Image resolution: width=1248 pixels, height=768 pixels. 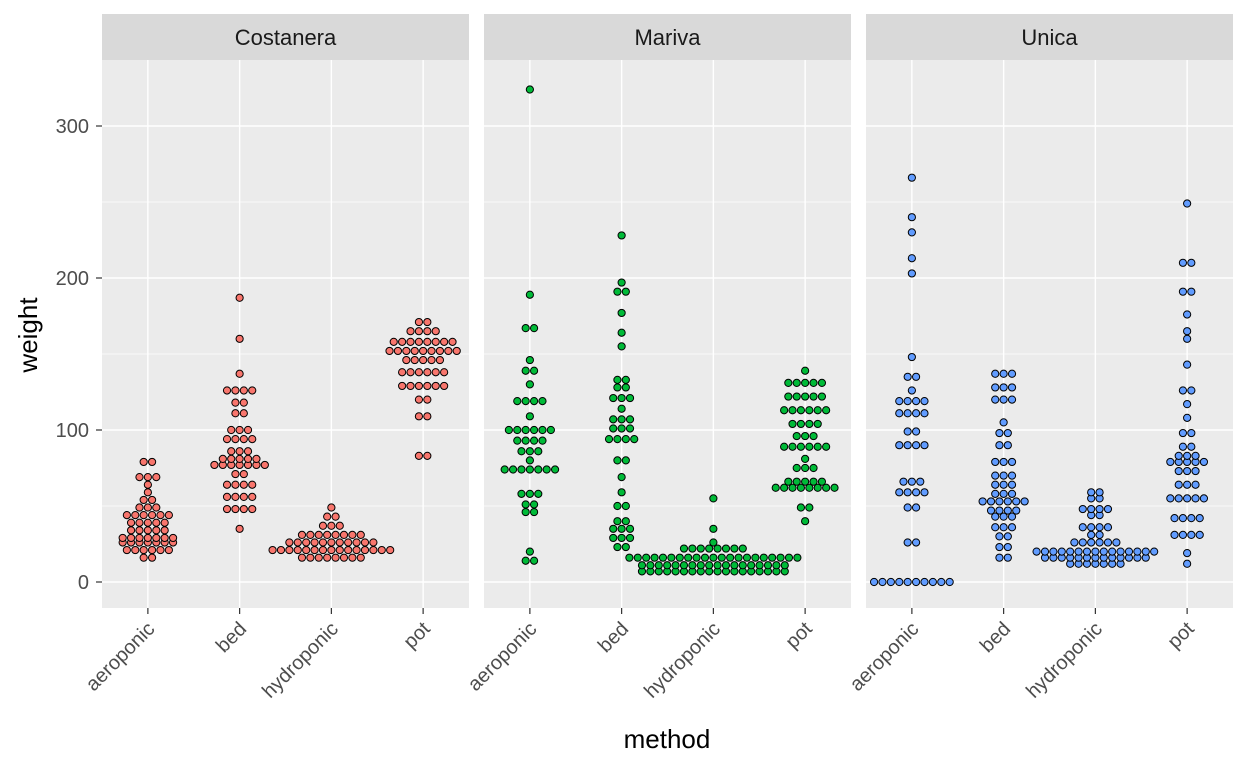 I want to click on x-tick-label: pot, so click(x=799, y=636).